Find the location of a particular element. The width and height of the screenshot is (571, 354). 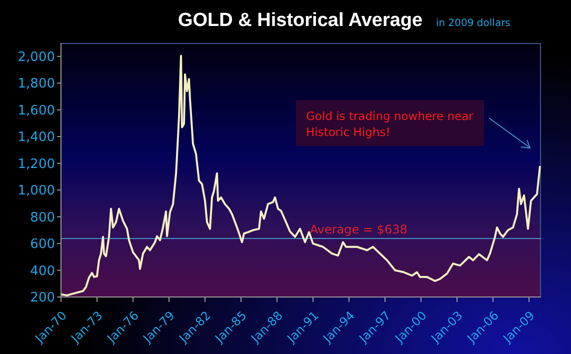

y-tick-label: 1,800 is located at coordinates (36, 84).